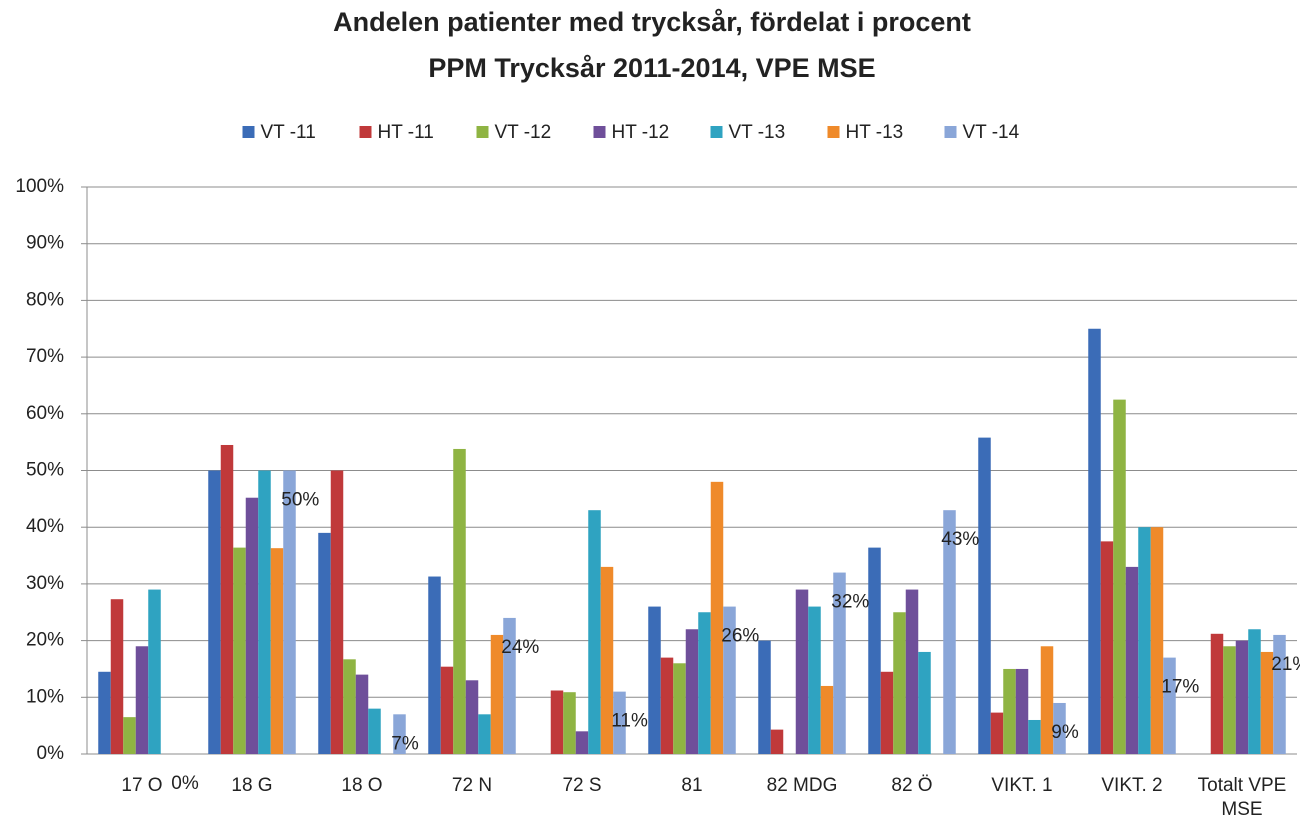 The width and height of the screenshot is (1300, 839). Describe the element at coordinates (51, 753) in the screenshot. I see `y-tick-label: 0%` at that location.